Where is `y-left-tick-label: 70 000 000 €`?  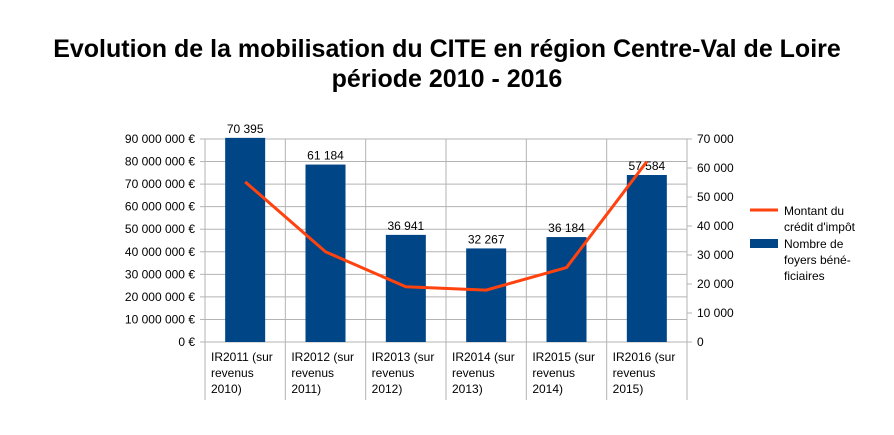
y-left-tick-label: 70 000 000 € is located at coordinates (160, 184).